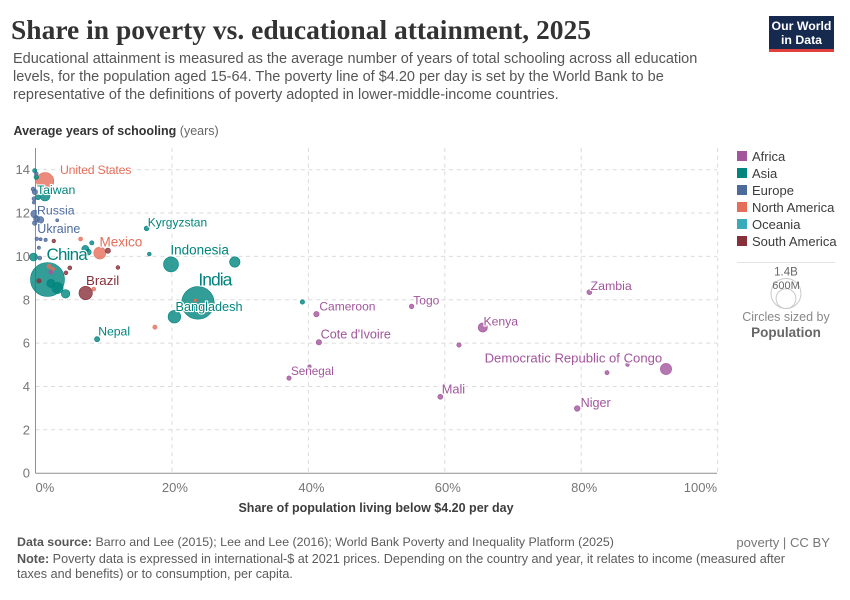 Image resolution: width=850 pixels, height=600 pixels. I want to click on svg-text: 12, so click(23, 213).